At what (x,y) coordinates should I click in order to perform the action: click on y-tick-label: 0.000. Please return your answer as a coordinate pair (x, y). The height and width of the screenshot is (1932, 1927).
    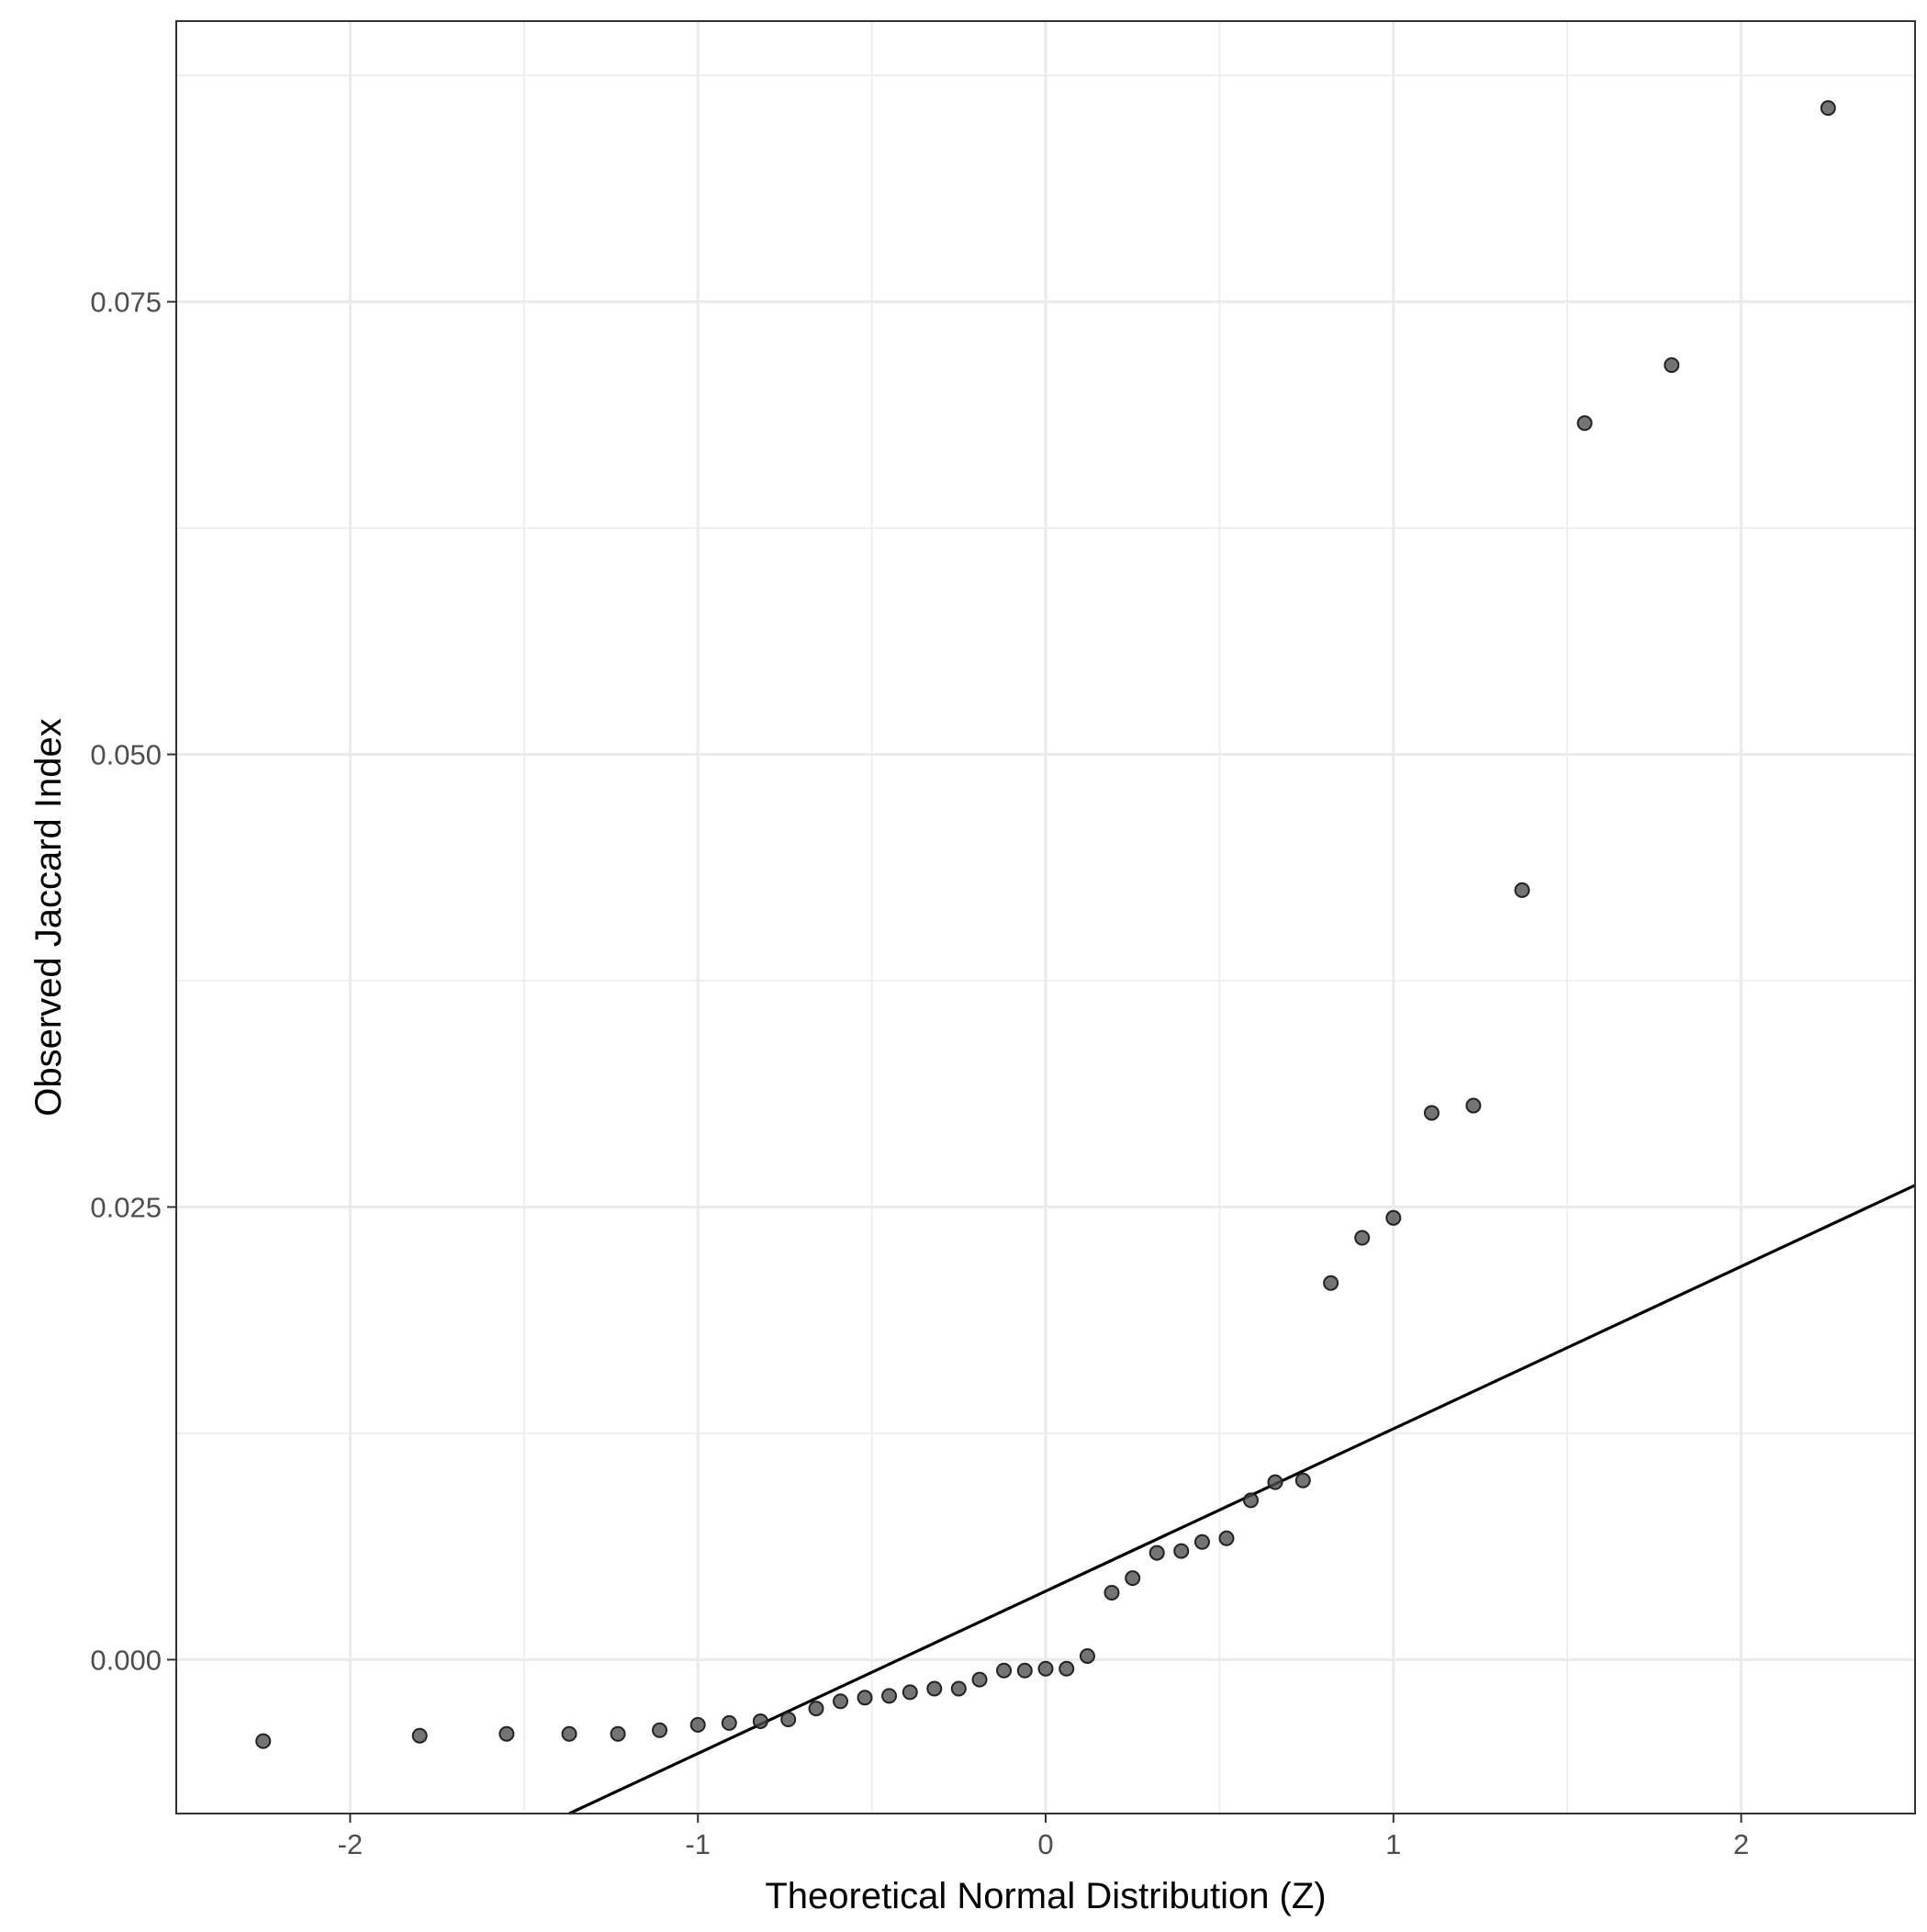
    Looking at the image, I should click on (126, 1660).